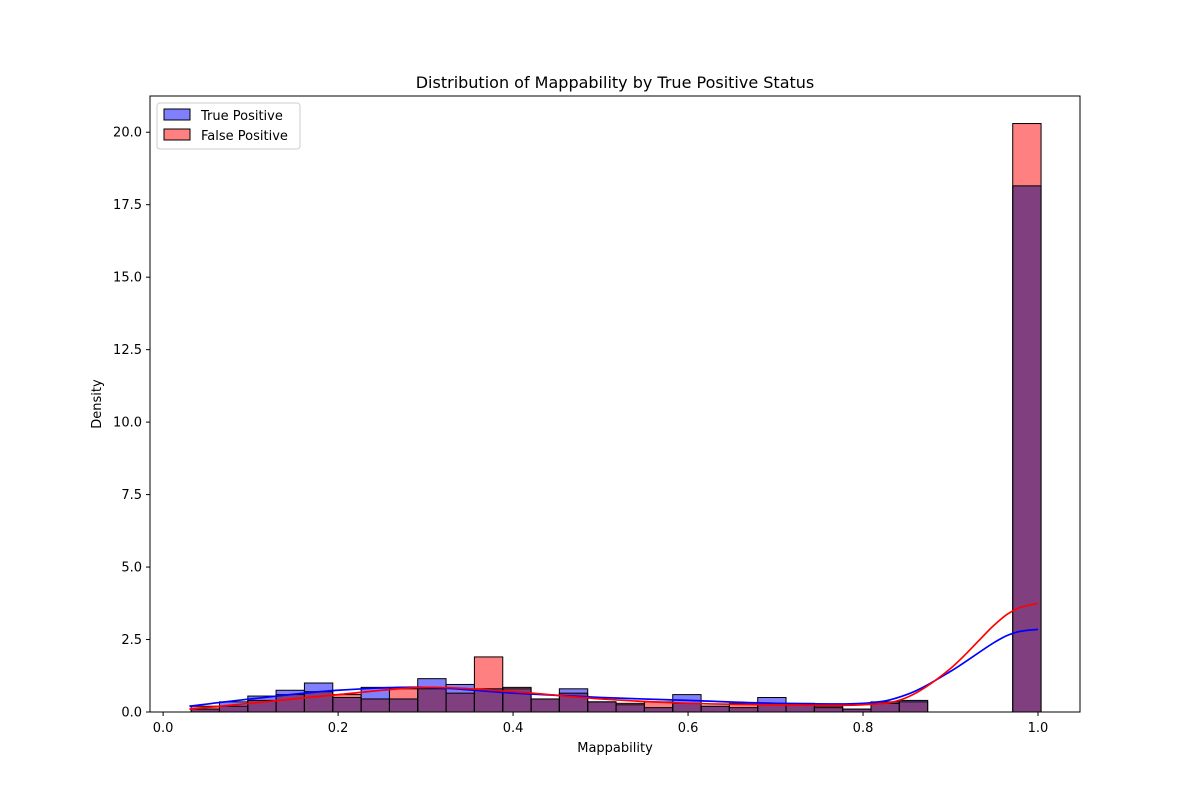 Image resolution: width=1200 pixels, height=804 pixels. Describe the element at coordinates (1038, 728) in the screenshot. I see `x-tick-label: 1.0` at that location.